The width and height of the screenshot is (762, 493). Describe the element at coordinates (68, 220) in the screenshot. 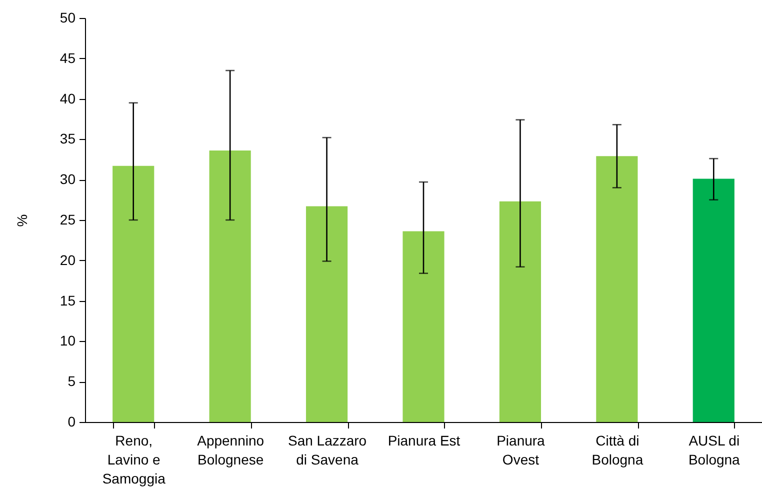

I see `y-tick-label: 25` at that location.